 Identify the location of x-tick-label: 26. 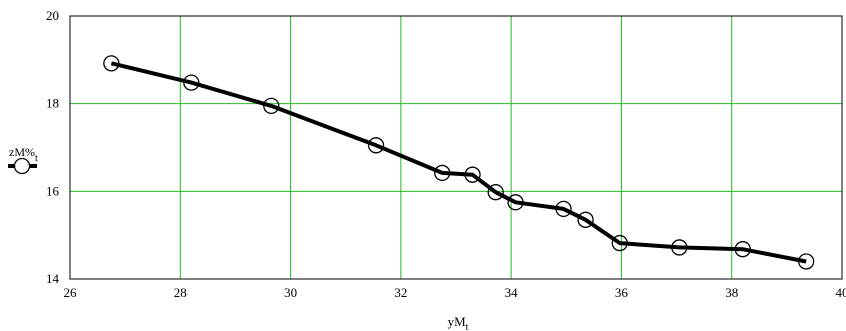
(71, 292).